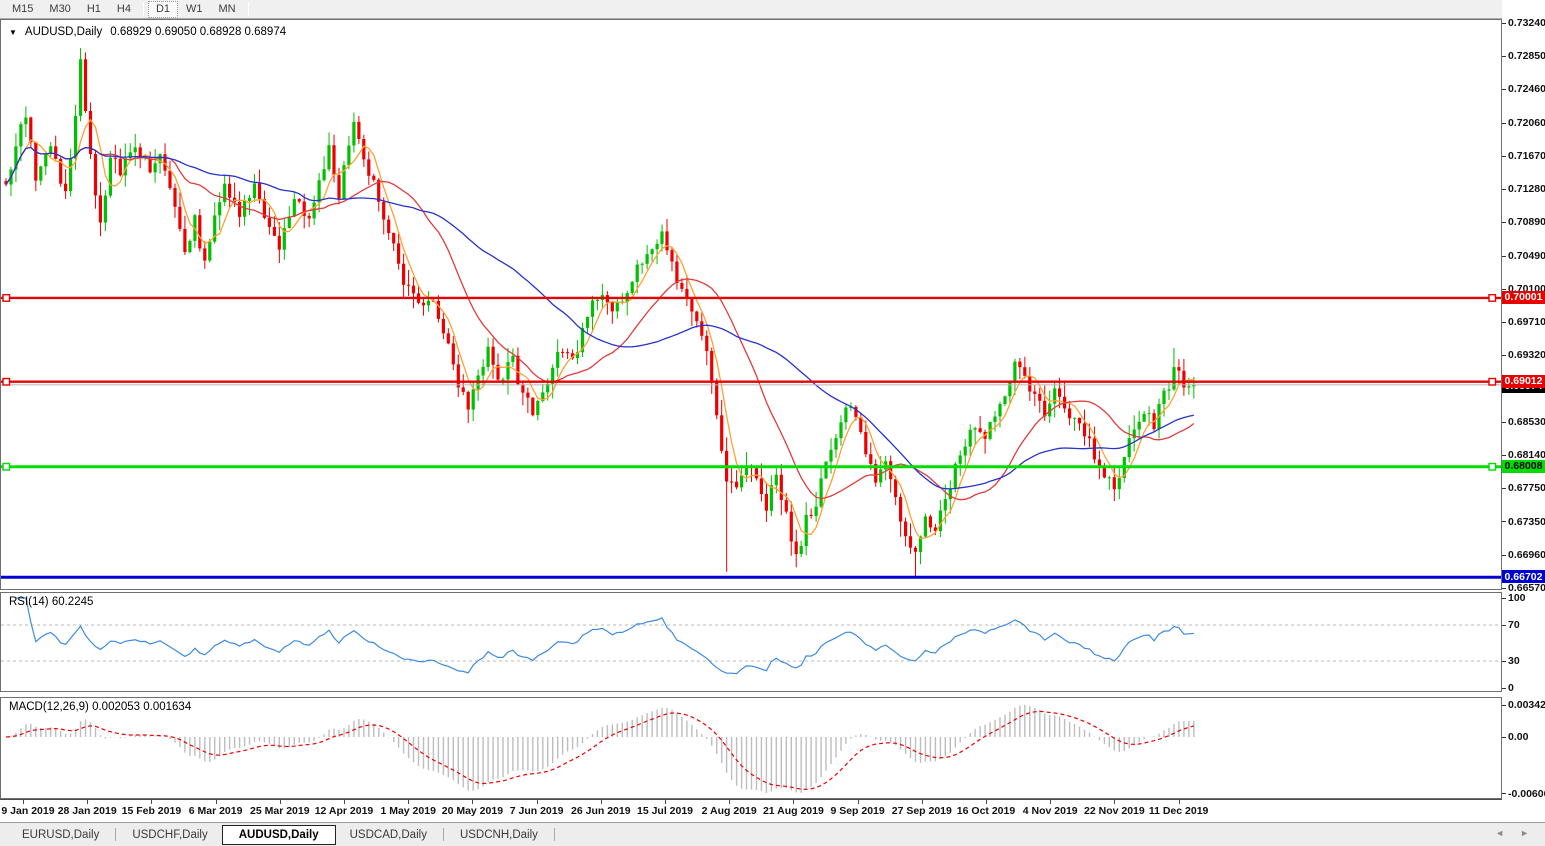  Describe the element at coordinates (388, 834) in the screenshot. I see `chart-tab-usdcad: USDCAD,Daily` at that location.